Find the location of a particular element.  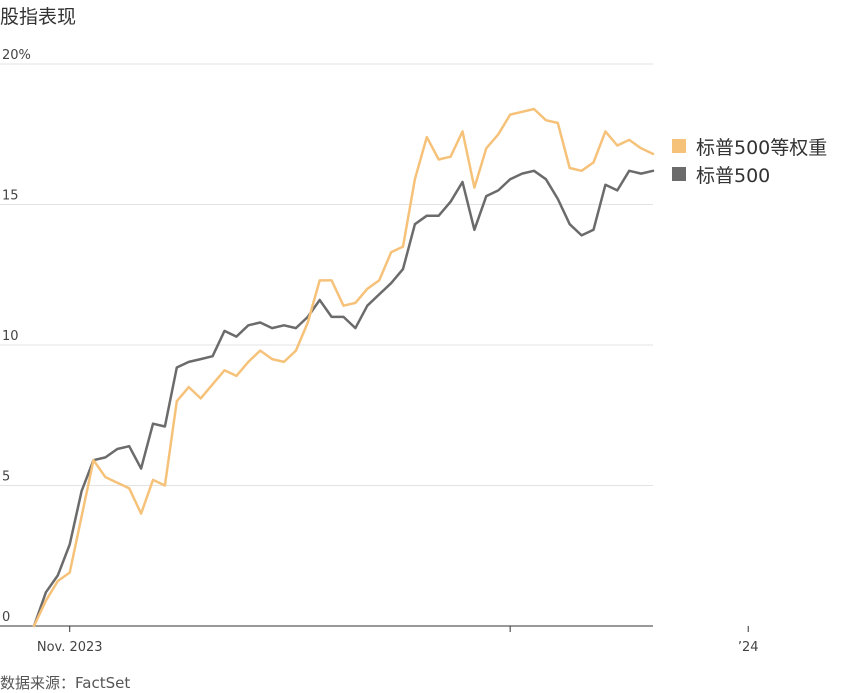

x-axis is located at coordinates (374, 628).